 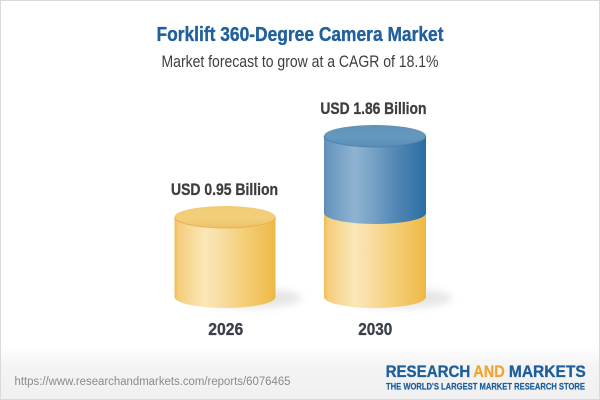 What do you see at coordinates (224, 190) in the screenshot?
I see `svg-text: USD 0.95 Billion` at bounding box center [224, 190].